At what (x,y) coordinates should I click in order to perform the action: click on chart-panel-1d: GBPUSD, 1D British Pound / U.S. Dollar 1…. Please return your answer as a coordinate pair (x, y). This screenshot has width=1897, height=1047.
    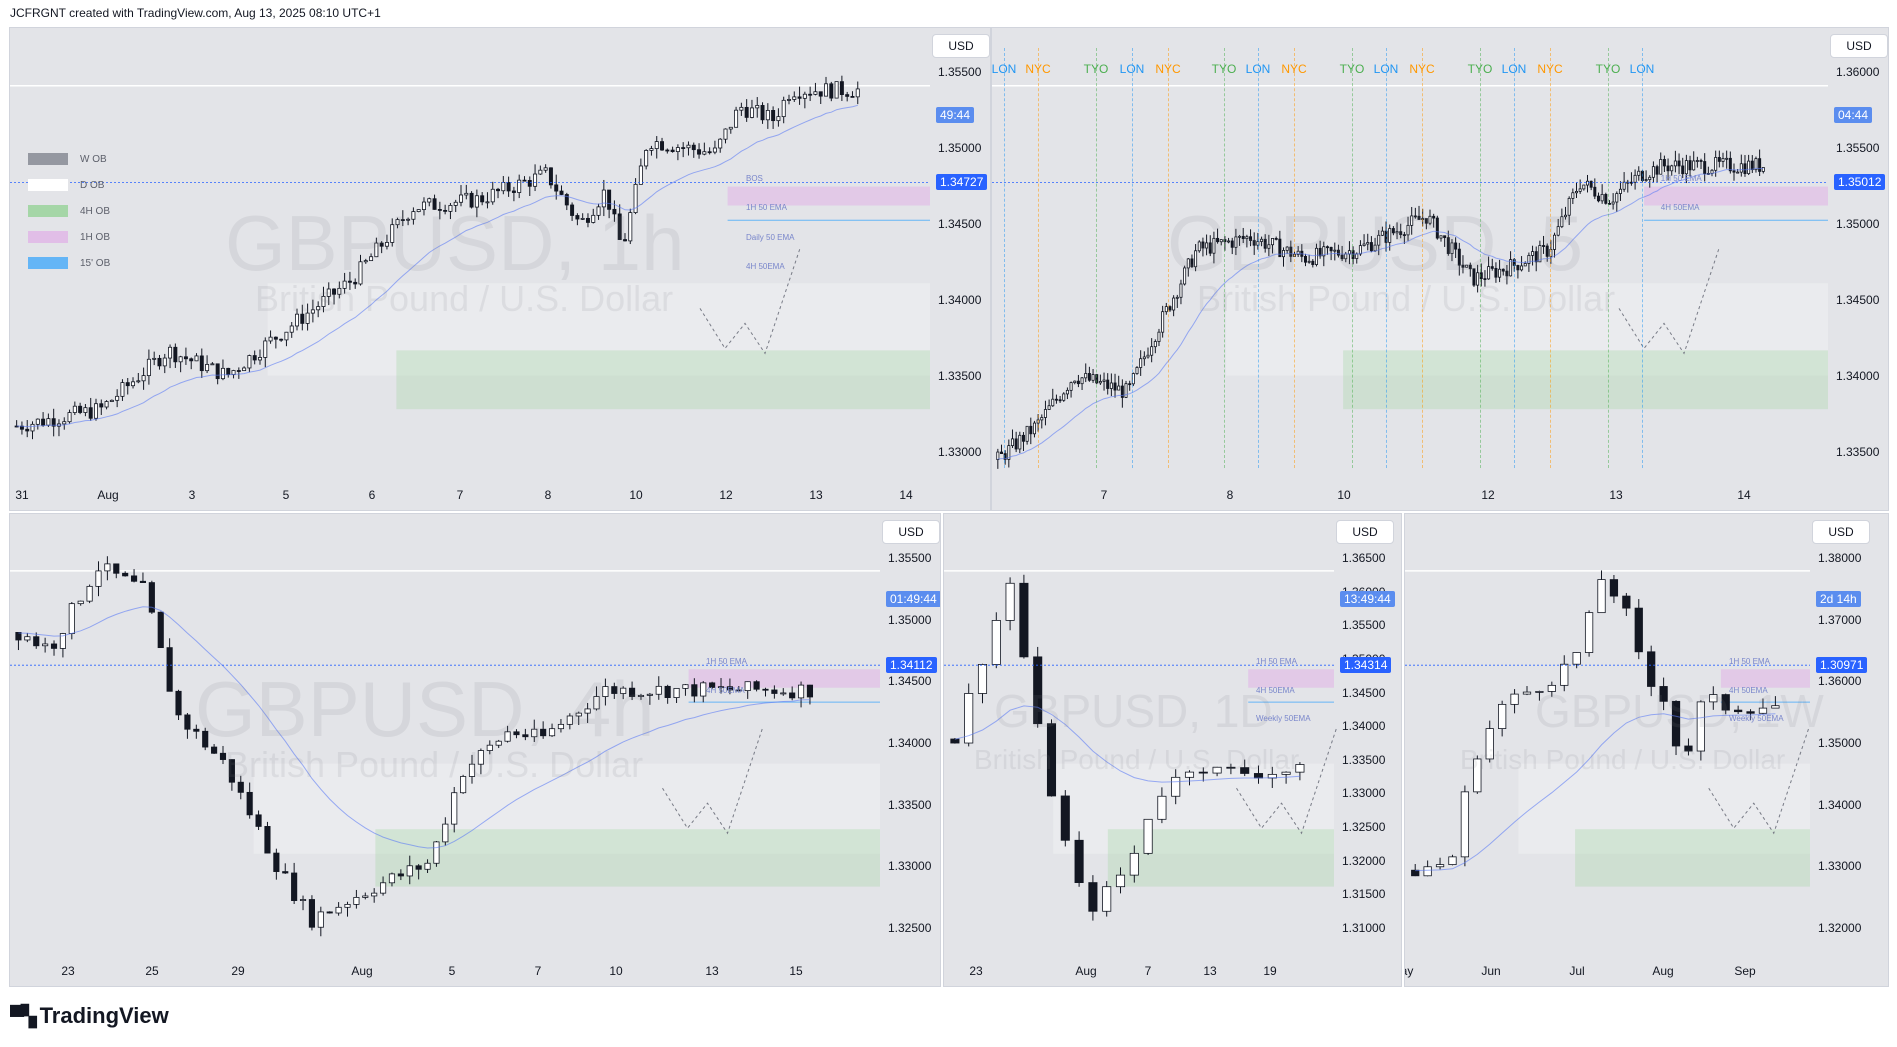
    Looking at the image, I should click on (1172, 750).